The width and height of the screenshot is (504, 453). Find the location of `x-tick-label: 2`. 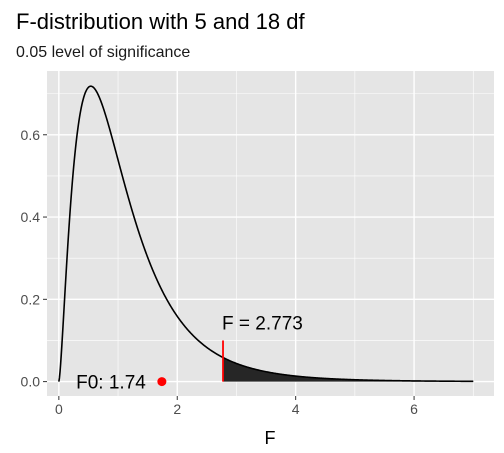

x-tick-label: 2 is located at coordinates (177, 409).